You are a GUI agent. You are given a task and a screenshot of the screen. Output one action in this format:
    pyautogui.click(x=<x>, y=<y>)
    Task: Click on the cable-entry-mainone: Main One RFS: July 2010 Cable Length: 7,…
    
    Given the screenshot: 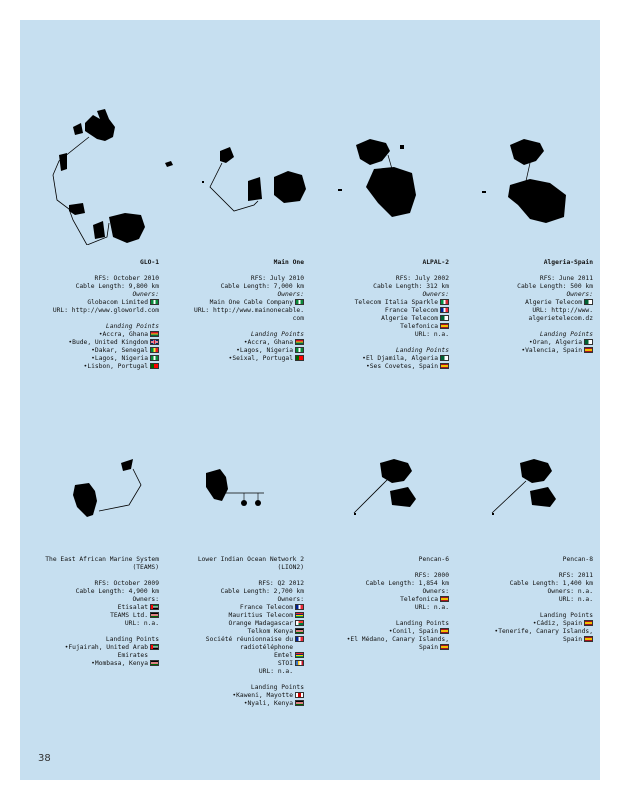 What is the action you would take?
    pyautogui.click(x=238, y=311)
    